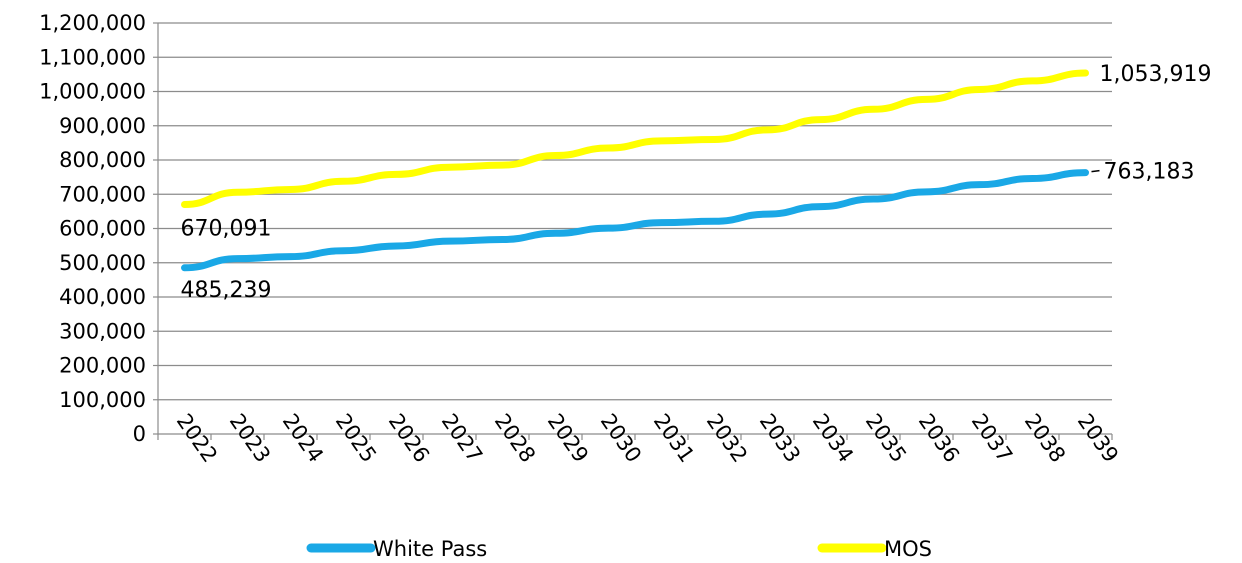  I want to click on x-tick-label: 2028, so click(515, 438).